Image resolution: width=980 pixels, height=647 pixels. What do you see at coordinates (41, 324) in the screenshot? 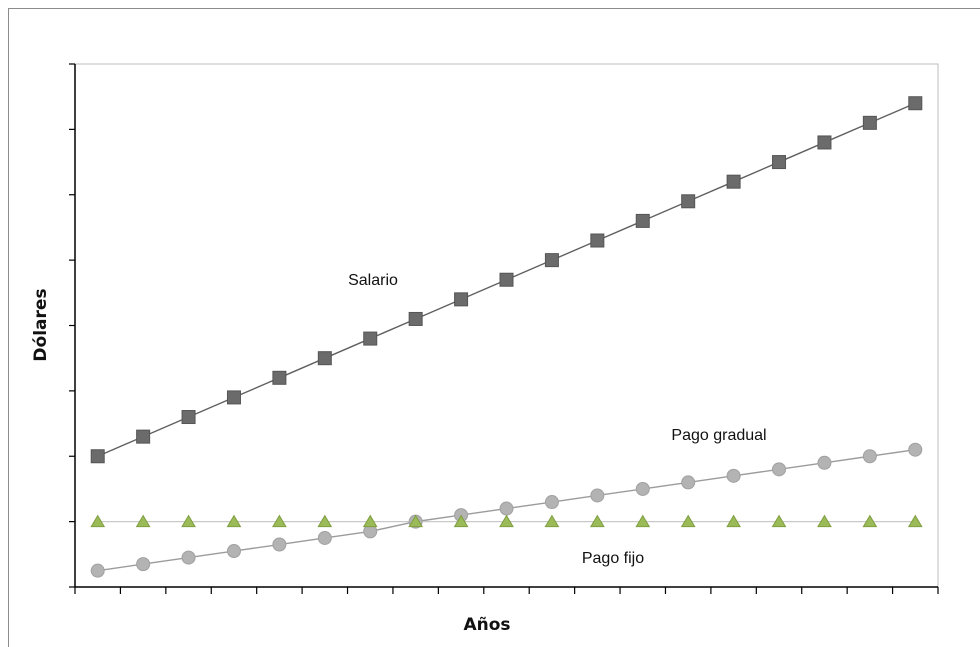
I see `y-axis-label: Dólares` at bounding box center [41, 324].